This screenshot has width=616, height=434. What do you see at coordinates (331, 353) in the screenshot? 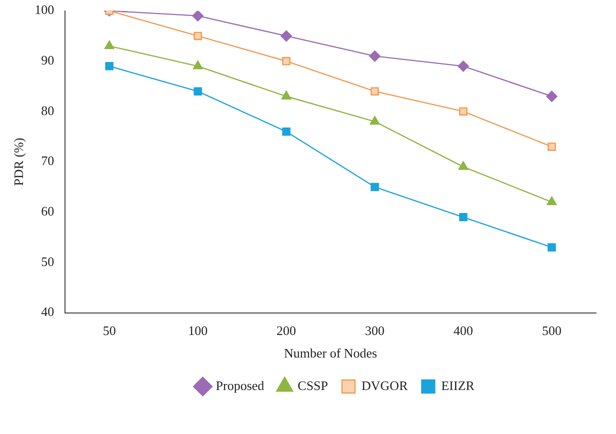
I see `x-axis-title: Number of Nodes` at bounding box center [331, 353].